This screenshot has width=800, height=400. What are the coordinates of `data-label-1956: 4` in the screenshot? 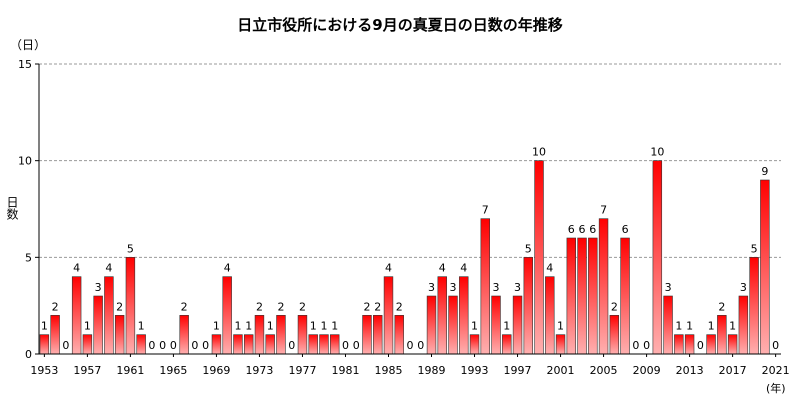 It's located at (76, 268).